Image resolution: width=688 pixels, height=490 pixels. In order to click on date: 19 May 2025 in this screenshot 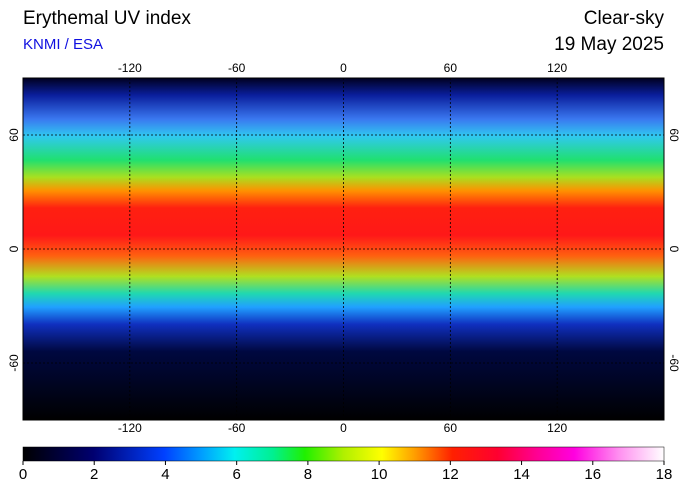, I will do `click(609, 44)`.